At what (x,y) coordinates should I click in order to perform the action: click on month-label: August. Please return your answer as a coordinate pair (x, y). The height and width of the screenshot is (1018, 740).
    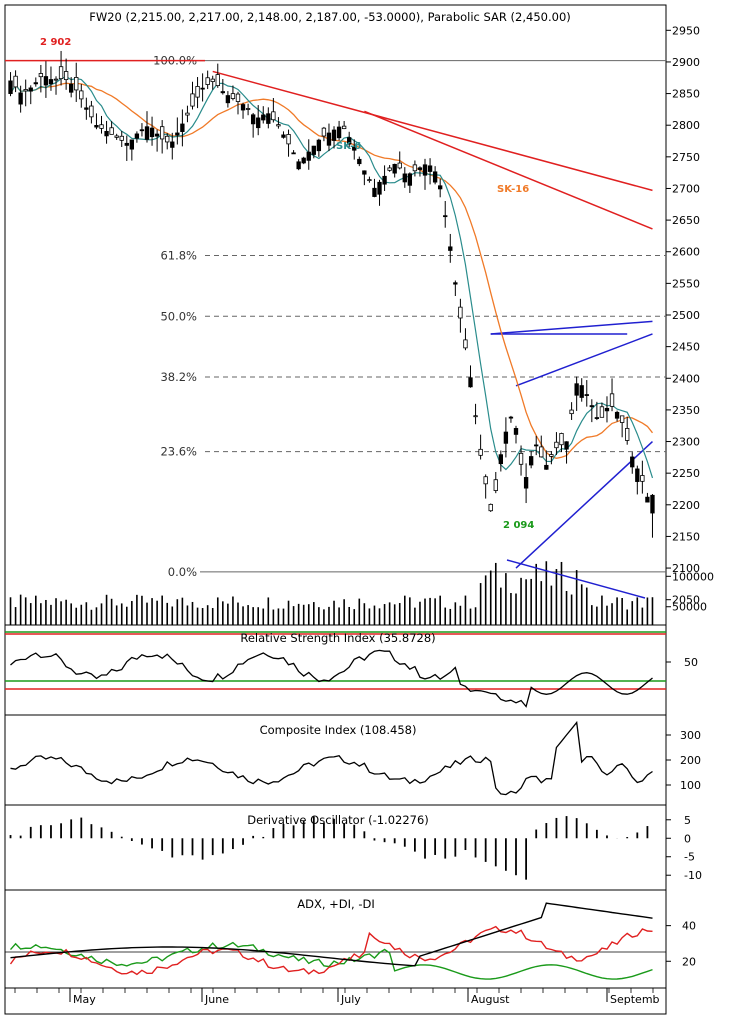
    Looking at the image, I should click on (490, 999).